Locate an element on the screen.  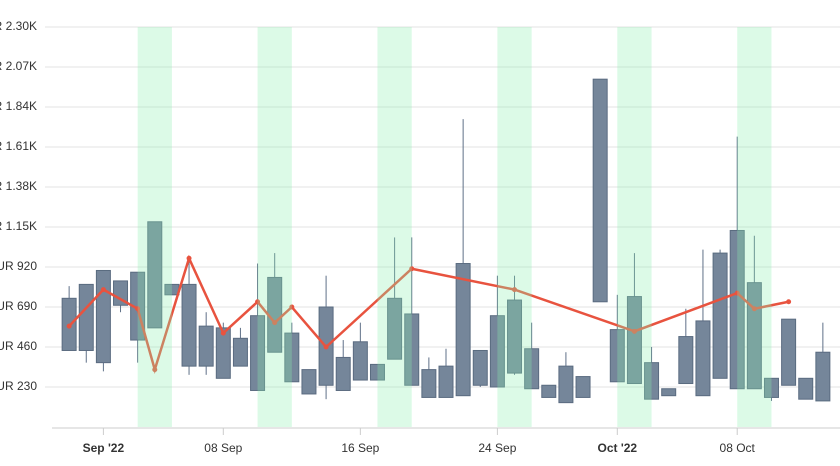
x-tick-label: 08 Sep is located at coordinates (223, 448).